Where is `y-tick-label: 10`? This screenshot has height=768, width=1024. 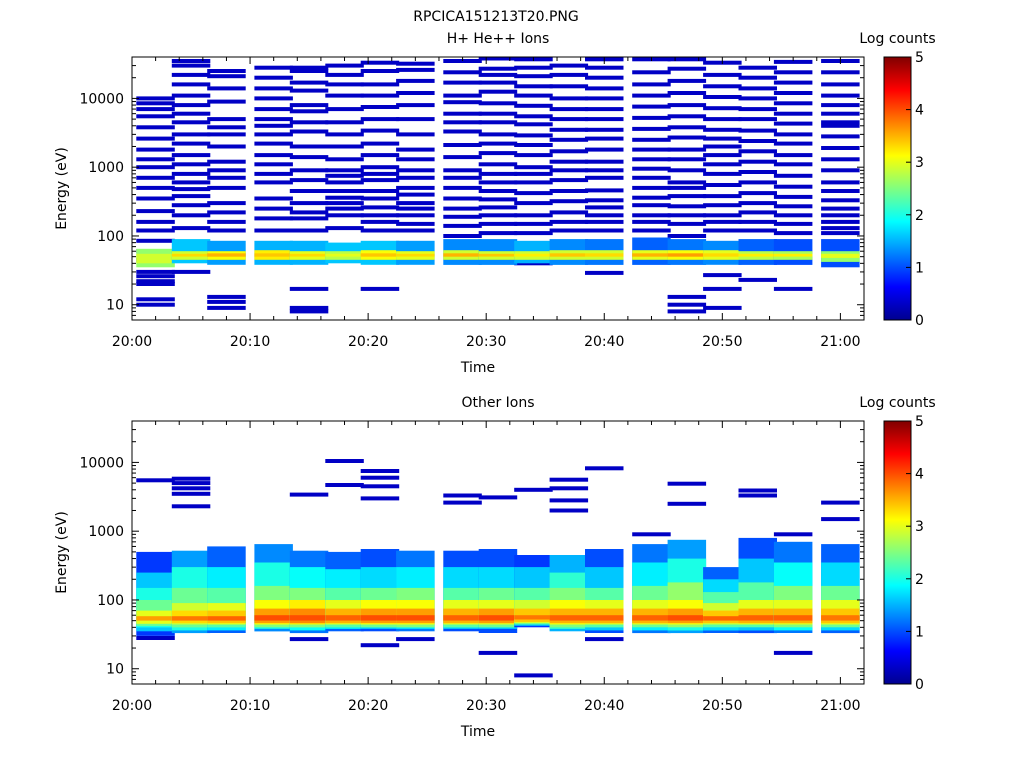 y-tick-label: 10 is located at coordinates (115, 306).